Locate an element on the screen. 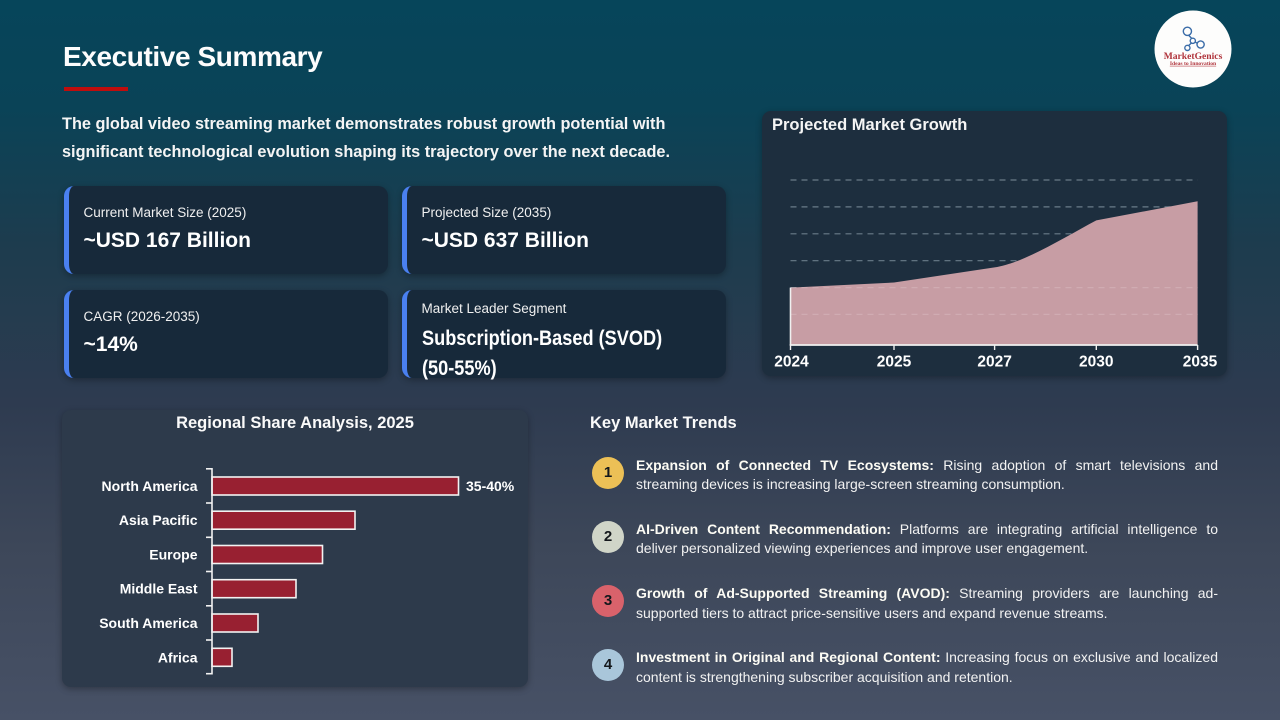 Image resolution: width=1280 pixels, height=720 pixels. svg-text: Africa is located at coordinates (178, 657).